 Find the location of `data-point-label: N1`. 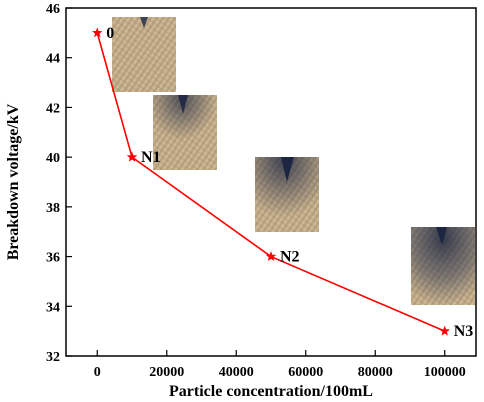

data-point-label: N1 is located at coordinates (151, 157).